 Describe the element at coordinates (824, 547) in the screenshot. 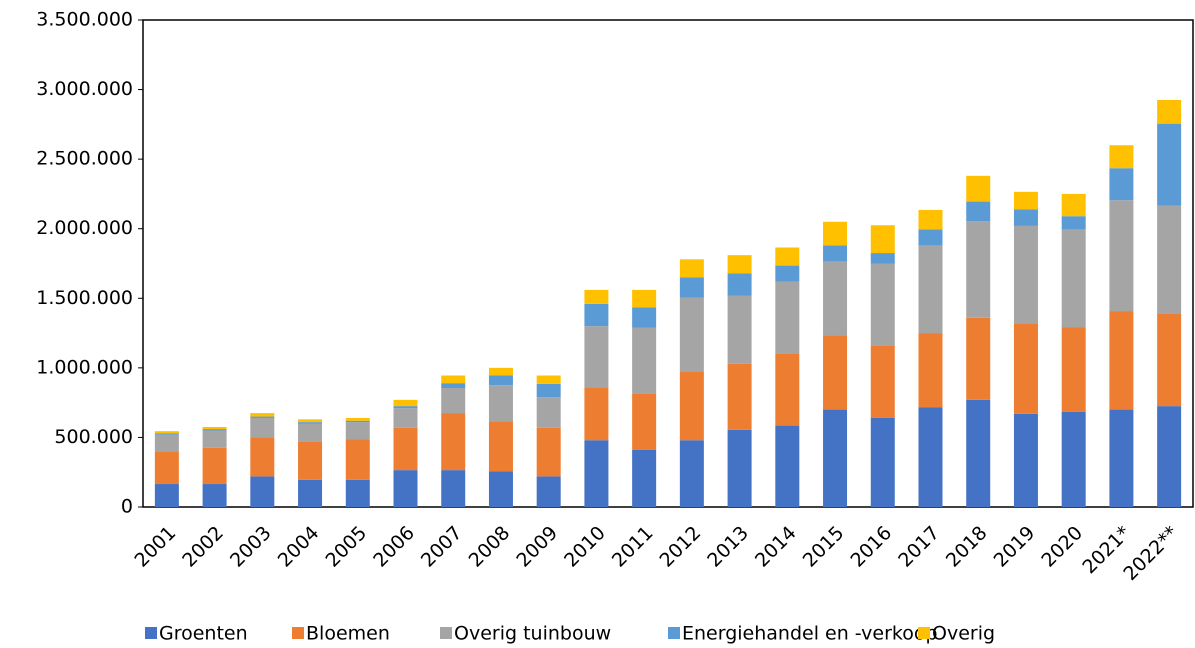

I see `x-tick-label: 2015` at that location.